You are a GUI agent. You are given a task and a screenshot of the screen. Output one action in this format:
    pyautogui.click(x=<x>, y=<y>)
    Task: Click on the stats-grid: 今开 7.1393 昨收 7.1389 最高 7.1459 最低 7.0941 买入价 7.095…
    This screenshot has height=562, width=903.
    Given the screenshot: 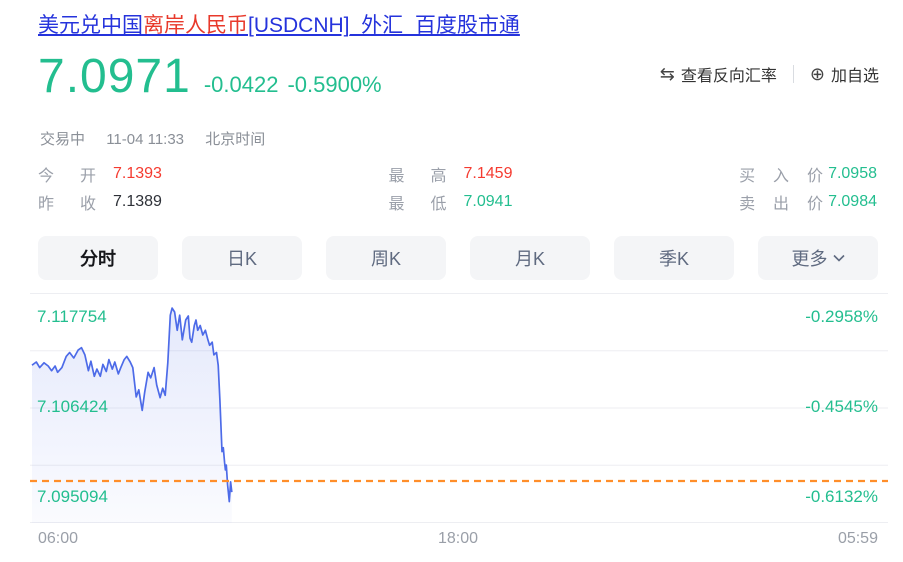 What is the action you would take?
    pyautogui.click(x=457, y=188)
    